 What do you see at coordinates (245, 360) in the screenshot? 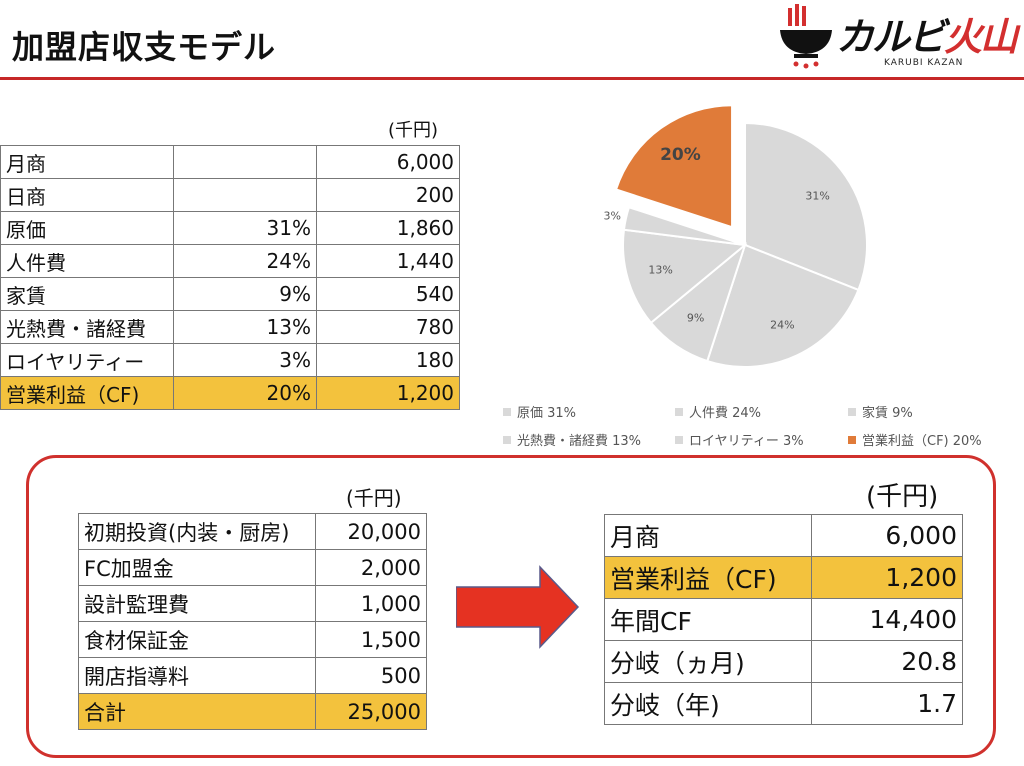
I see `cell-pct: 3%` at bounding box center [245, 360].